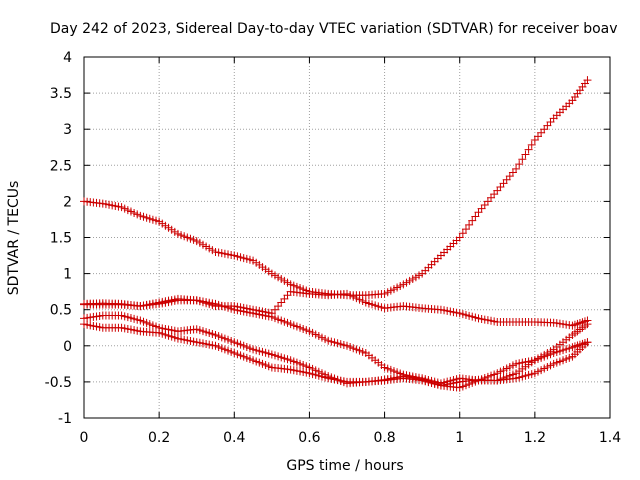 This screenshot has height=480, width=640. I want to click on y-tick-label: 0, so click(67, 347).